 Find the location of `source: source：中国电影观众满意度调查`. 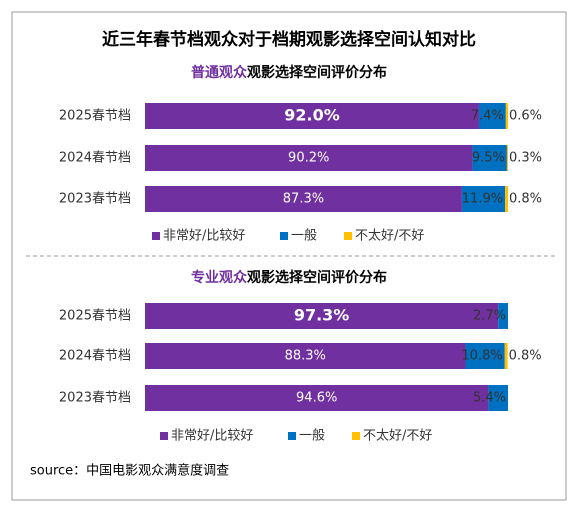

source: source：中国电影观众满意度调查 is located at coordinates (129, 471).